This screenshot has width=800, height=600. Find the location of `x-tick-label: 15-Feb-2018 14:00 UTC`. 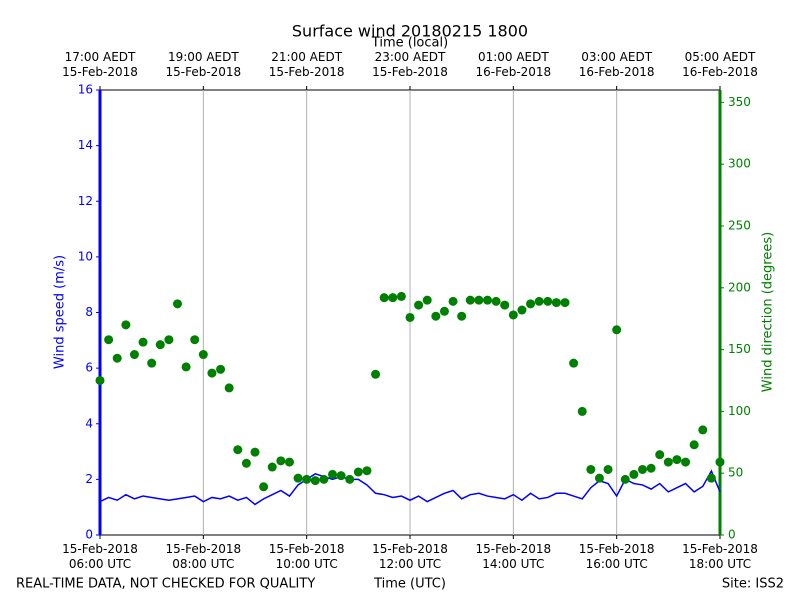

x-tick-label: 15-Feb-2018 14:00 UTC is located at coordinates (513, 556).